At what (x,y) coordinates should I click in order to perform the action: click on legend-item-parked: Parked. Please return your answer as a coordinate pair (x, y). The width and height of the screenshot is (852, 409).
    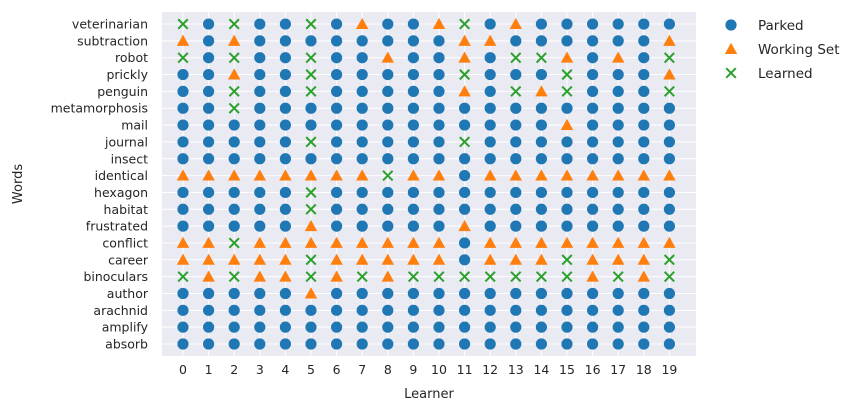
    Looking at the image, I should click on (764, 26).